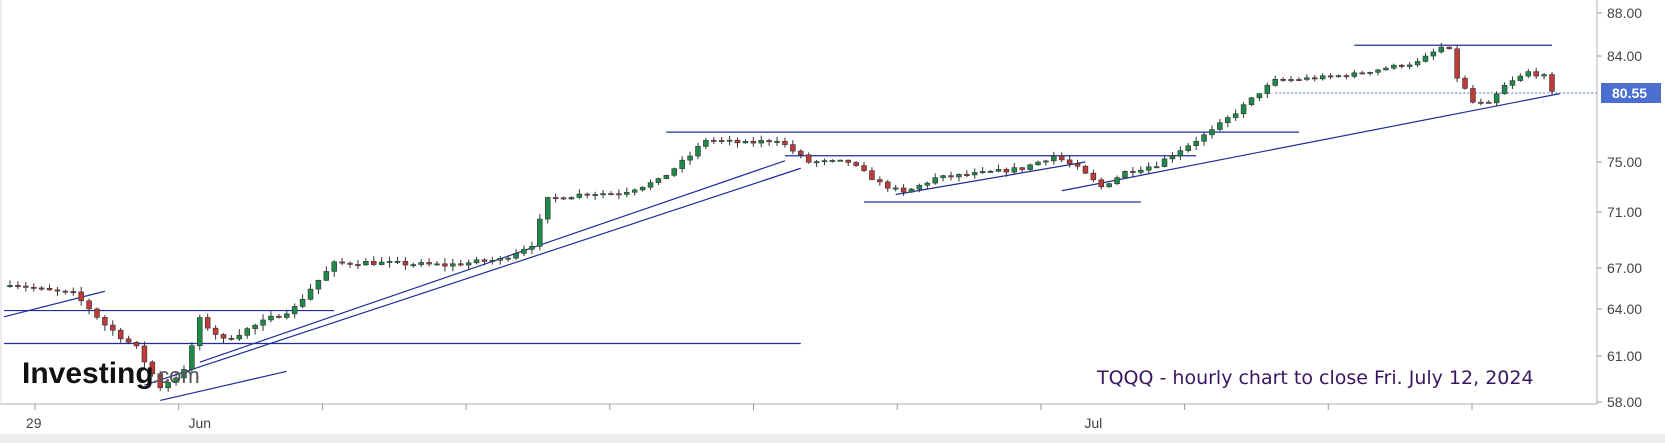 Image resolution: width=1665 pixels, height=443 pixels. I want to click on x-tick-label: Jul, so click(1093, 423).